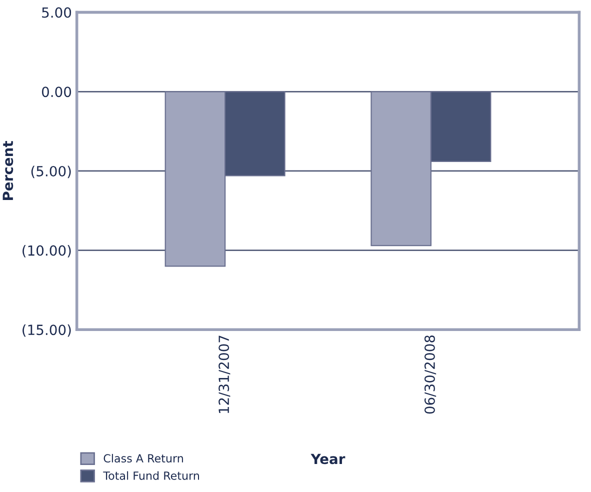 Image resolution: width=591 pixels, height=492 pixels. Describe the element at coordinates (57, 92) in the screenshot. I see `y-tick-label: 0.00` at that location.